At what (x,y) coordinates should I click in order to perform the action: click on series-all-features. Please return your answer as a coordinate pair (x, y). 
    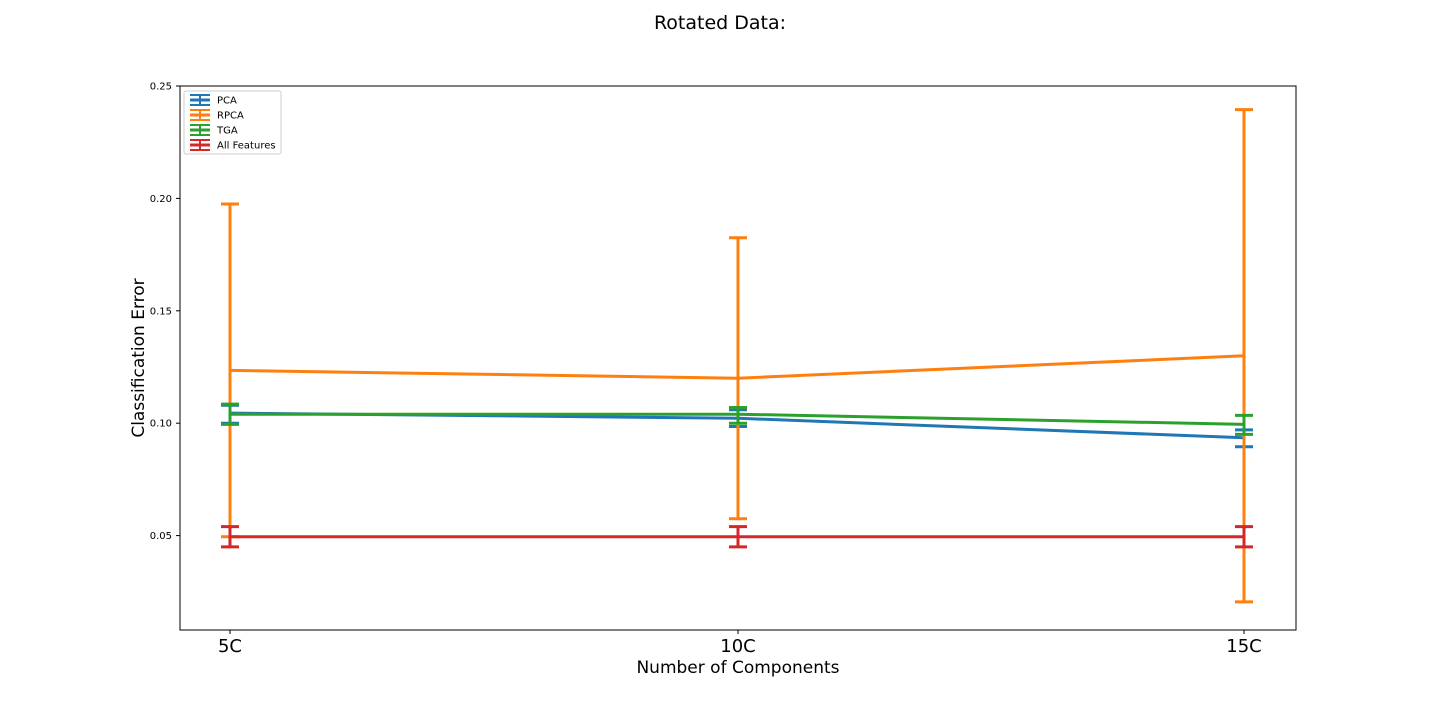
    Looking at the image, I should click on (737, 537).